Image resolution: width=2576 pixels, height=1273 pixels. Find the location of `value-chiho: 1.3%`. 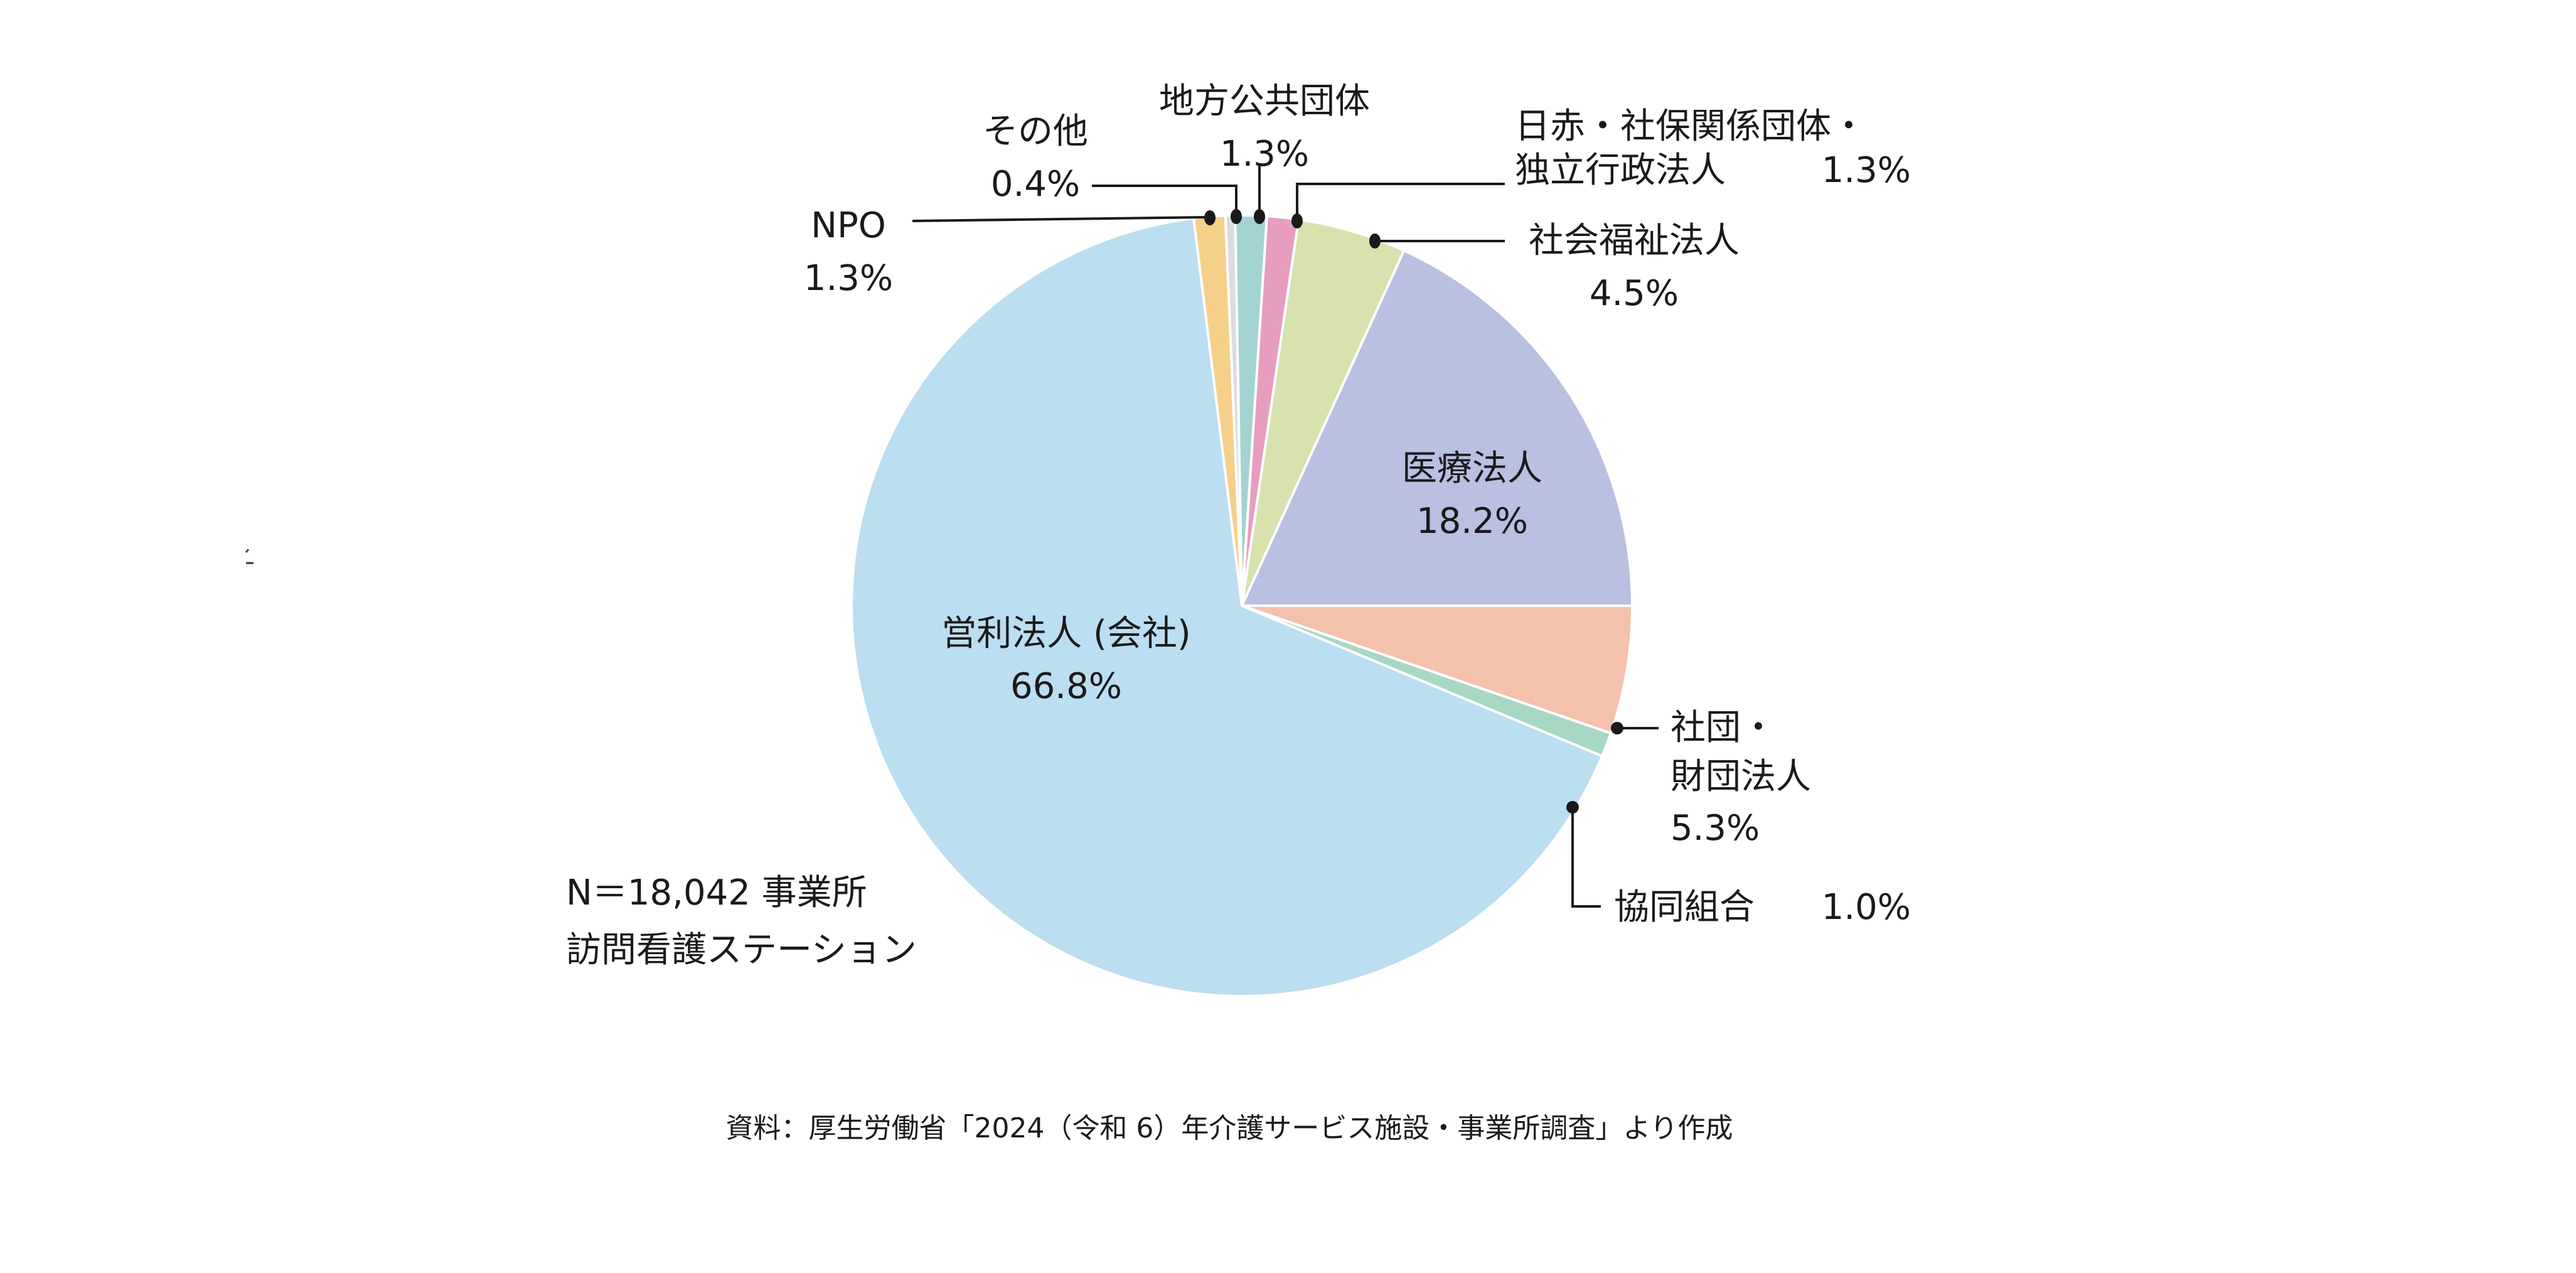

value-chiho: 1.3% is located at coordinates (1264, 155).